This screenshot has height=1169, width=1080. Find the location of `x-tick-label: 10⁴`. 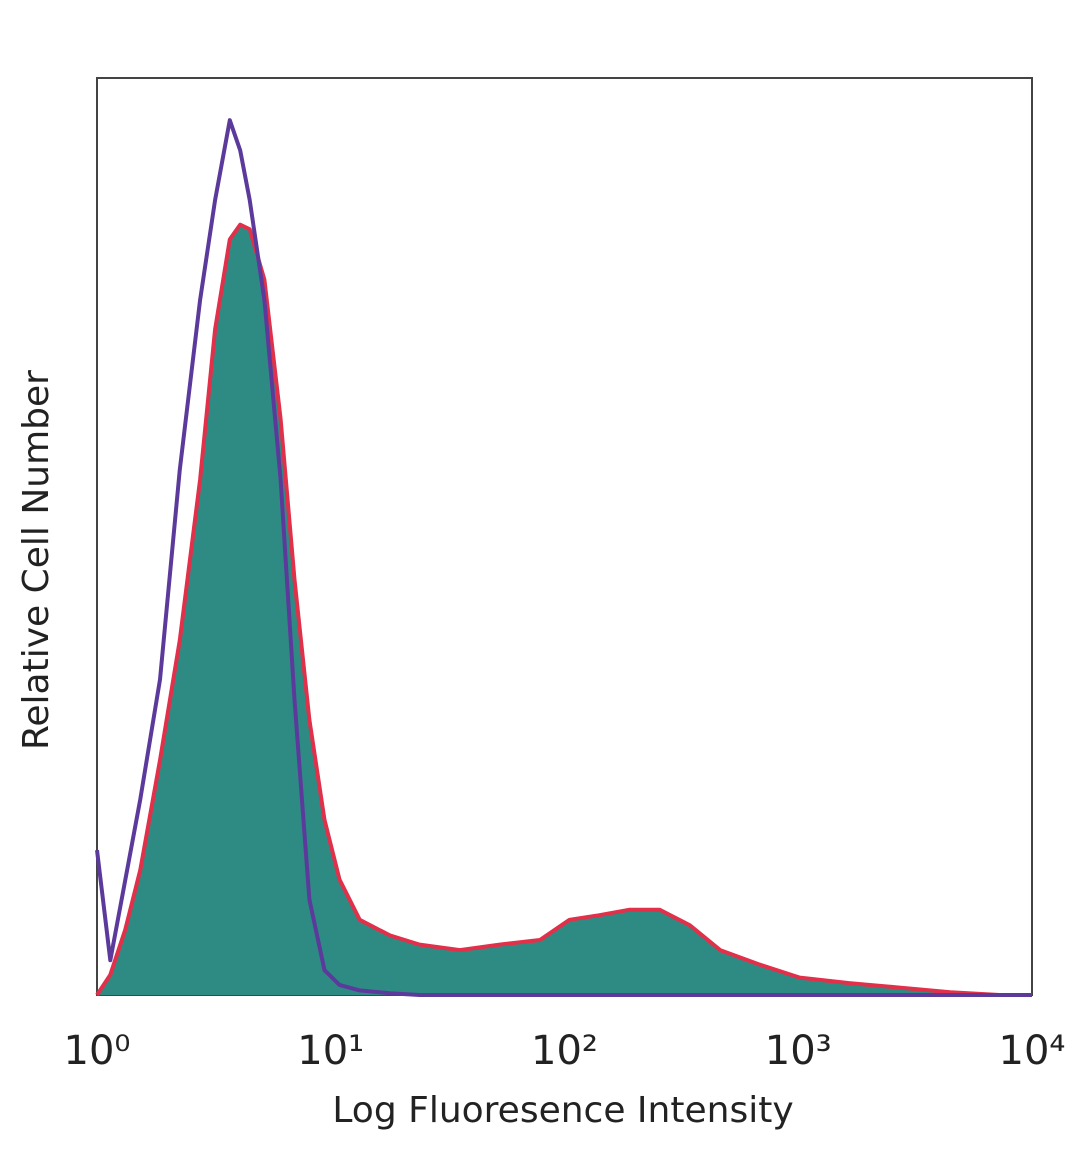

x-tick-label: 10⁴ is located at coordinates (1032, 1051).